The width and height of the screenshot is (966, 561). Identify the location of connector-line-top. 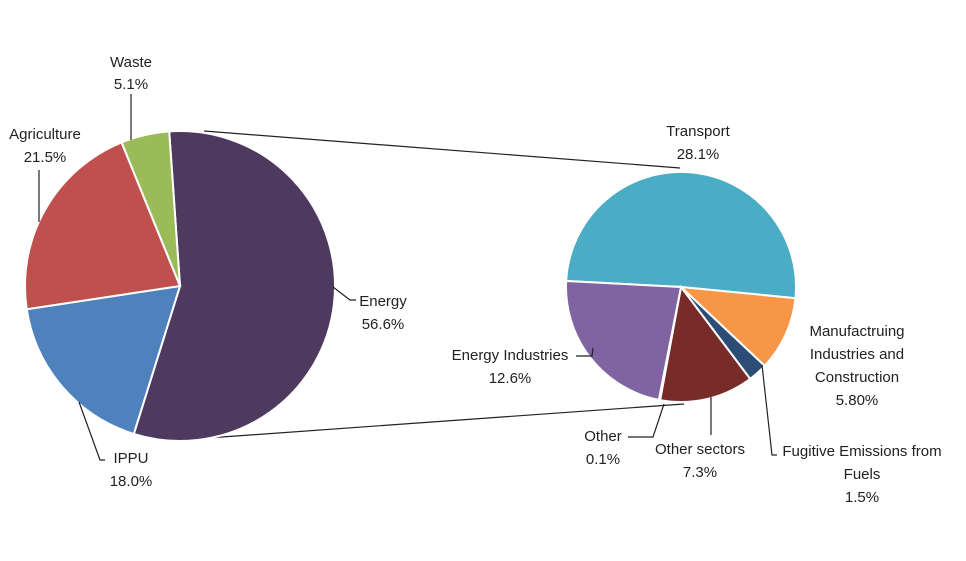
(442, 149).